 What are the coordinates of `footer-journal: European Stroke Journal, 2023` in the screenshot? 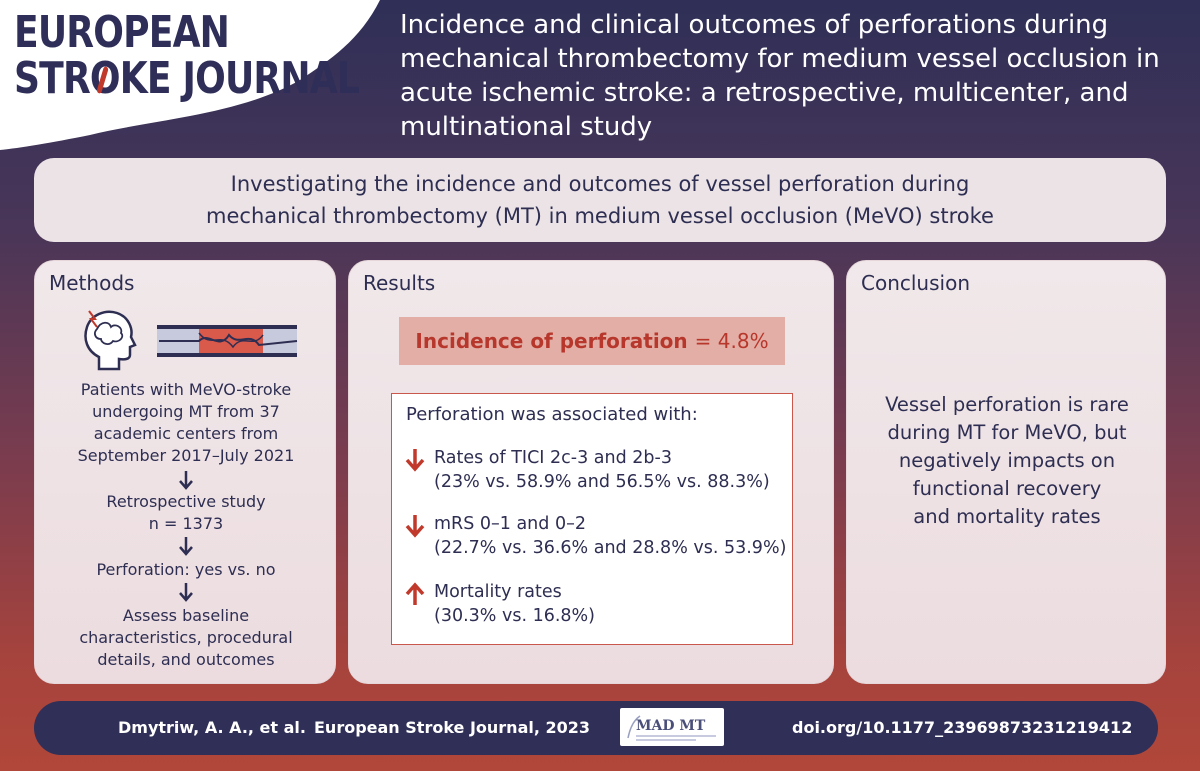 It's located at (452, 727).